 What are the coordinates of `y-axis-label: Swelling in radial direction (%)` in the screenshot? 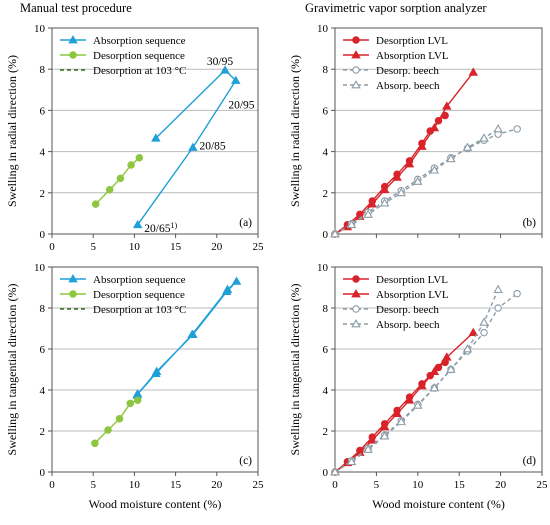 It's located at (12, 131).